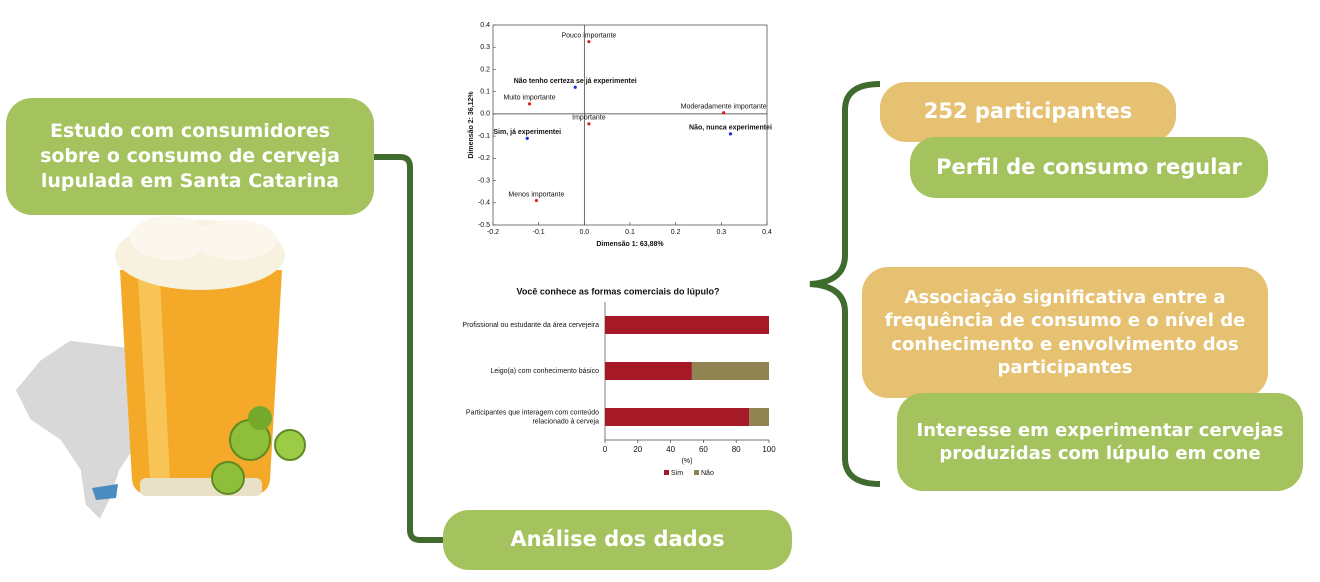 The height and width of the screenshot is (582, 1320). Describe the element at coordinates (637, 449) in the screenshot. I see `x-tick-label: 20` at that location.